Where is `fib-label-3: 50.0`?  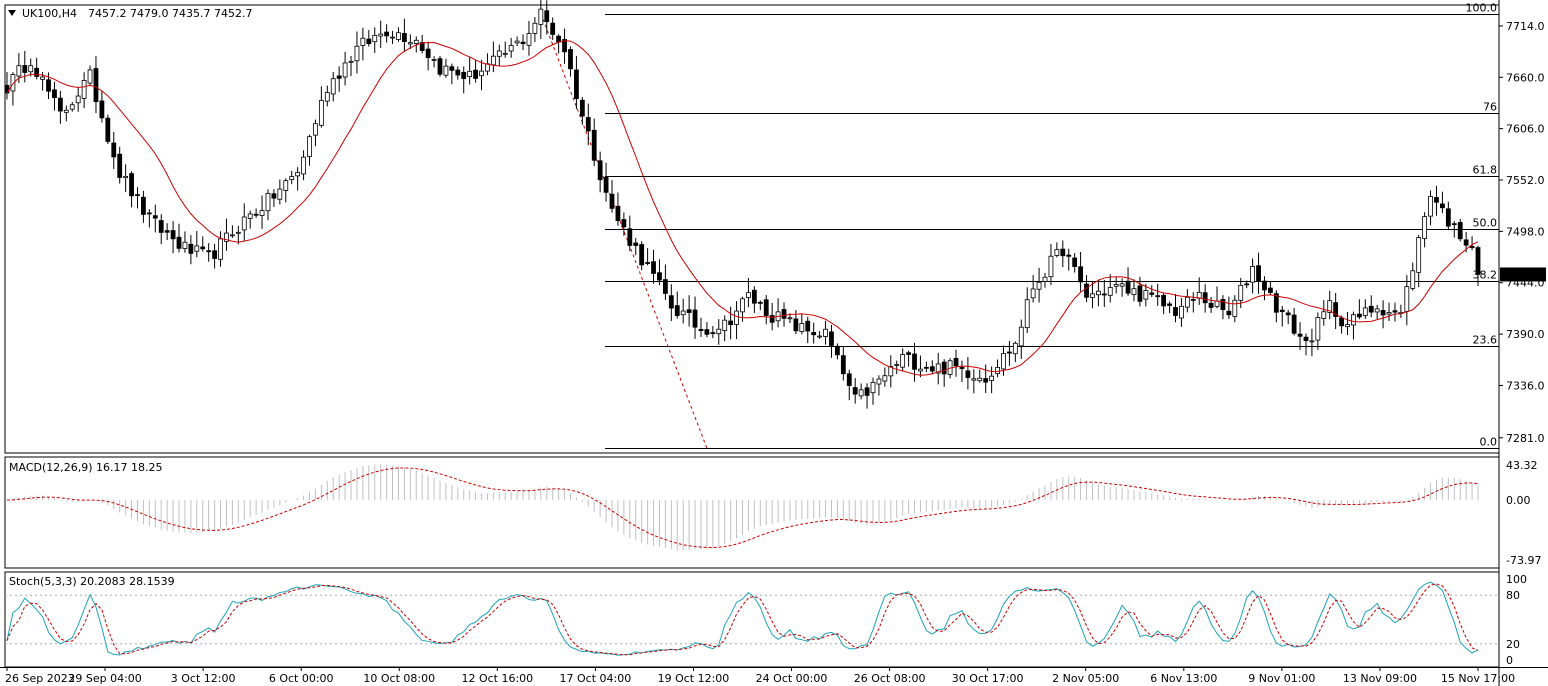
fib-label-3: 50.0 is located at coordinates (1485, 223).